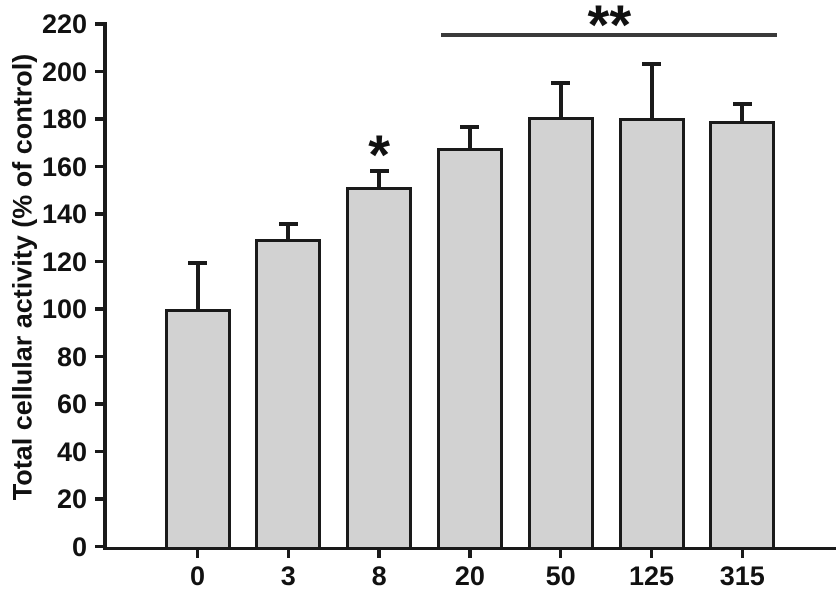 This screenshot has height=597, width=837. What do you see at coordinates (105, 286) in the screenshot?
I see `y-axis-line` at bounding box center [105, 286].